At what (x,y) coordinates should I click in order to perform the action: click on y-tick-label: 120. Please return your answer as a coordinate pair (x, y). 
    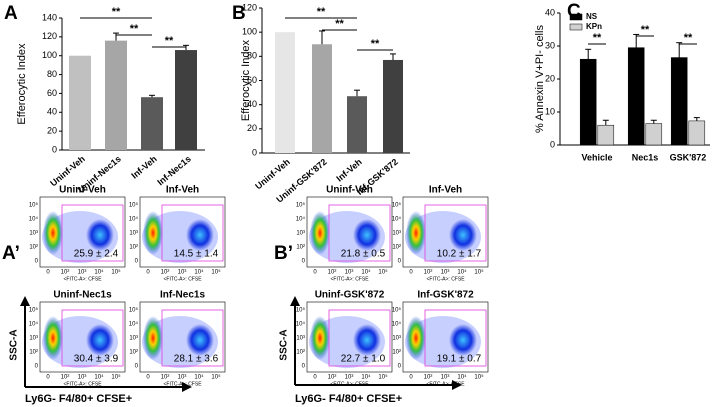
    Looking at the image, I should click on (49, 36).